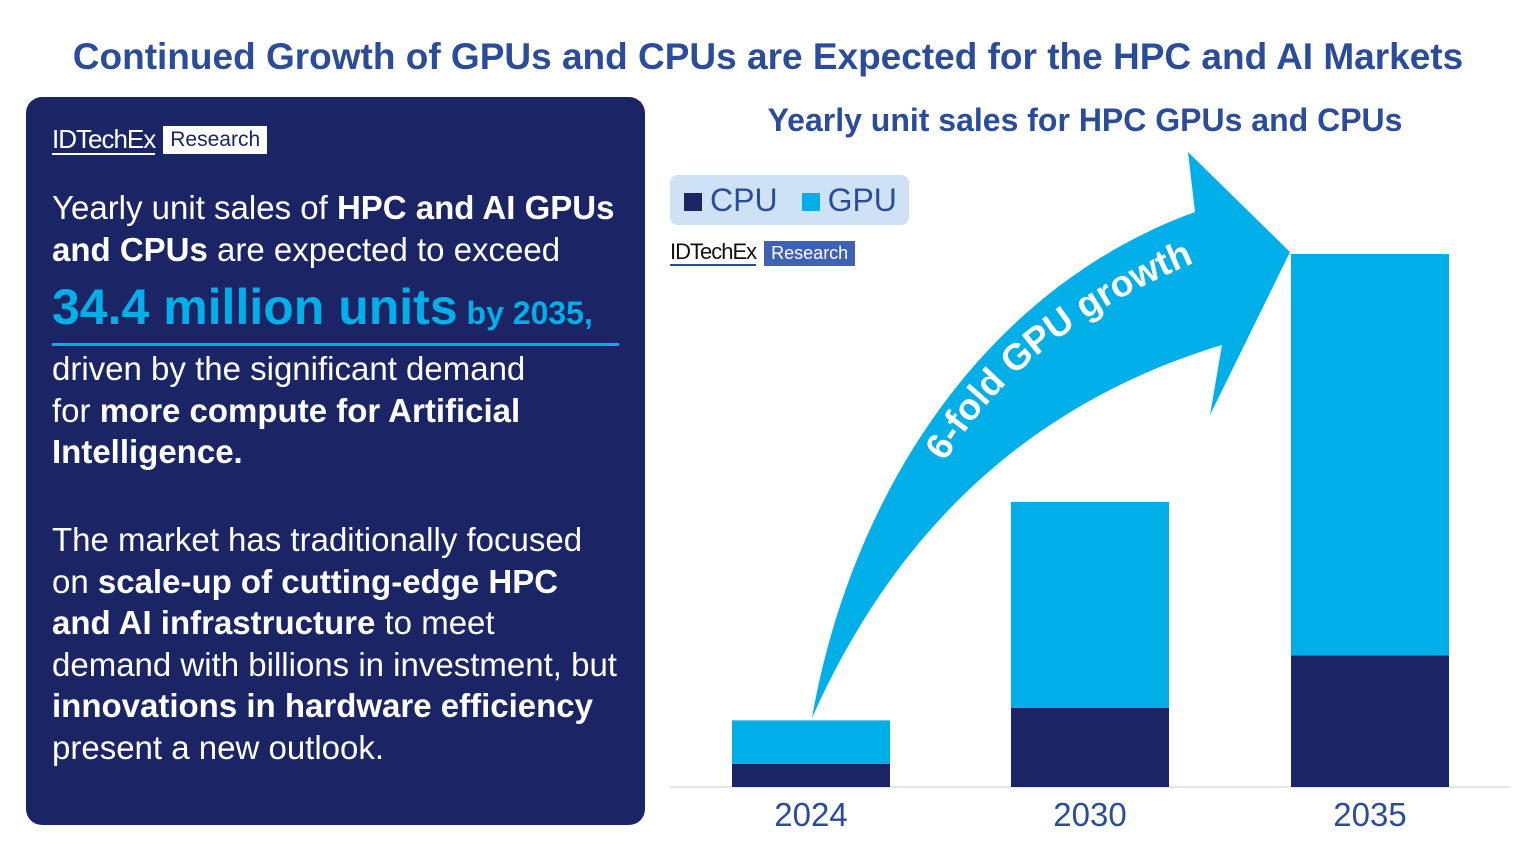 This screenshot has width=1536, height=864. I want to click on bar-cpu-2035, so click(1370, 721).